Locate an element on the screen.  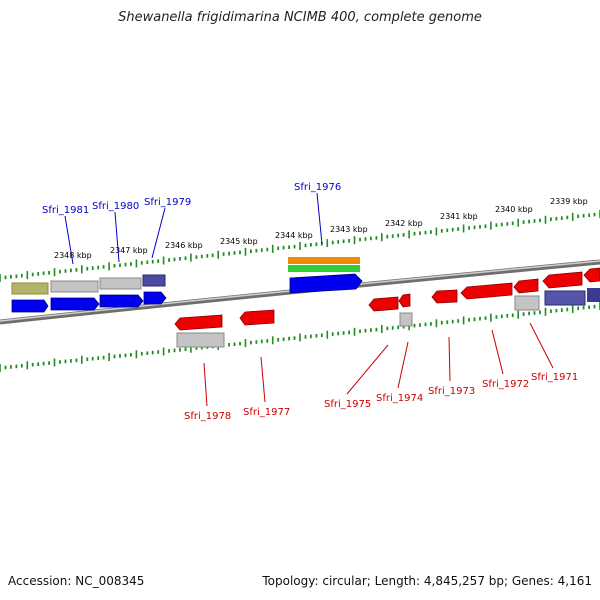
gene-arrow-sfri-1979b is located at coordinates (155, 298).